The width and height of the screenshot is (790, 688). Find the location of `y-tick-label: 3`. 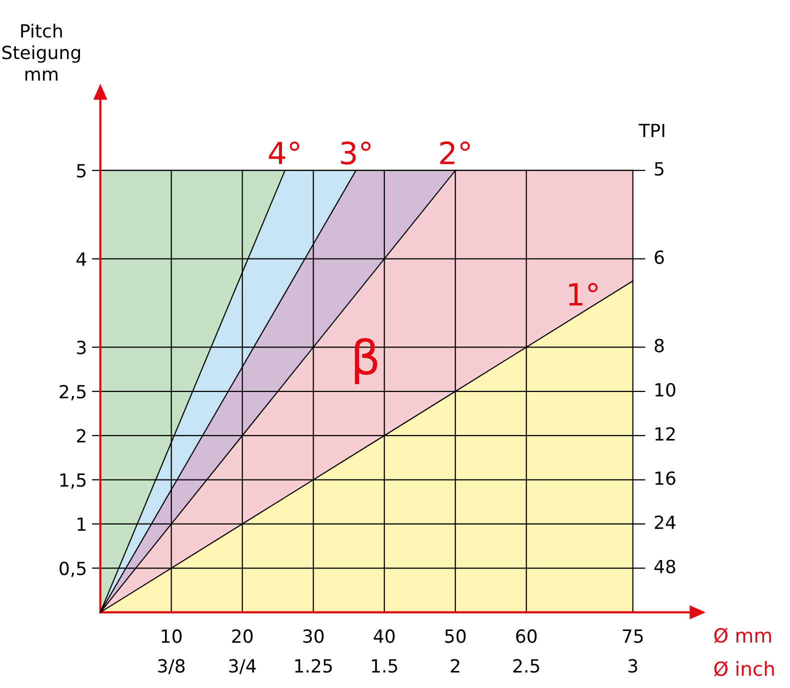

y-tick-label: 3 is located at coordinates (81, 347).